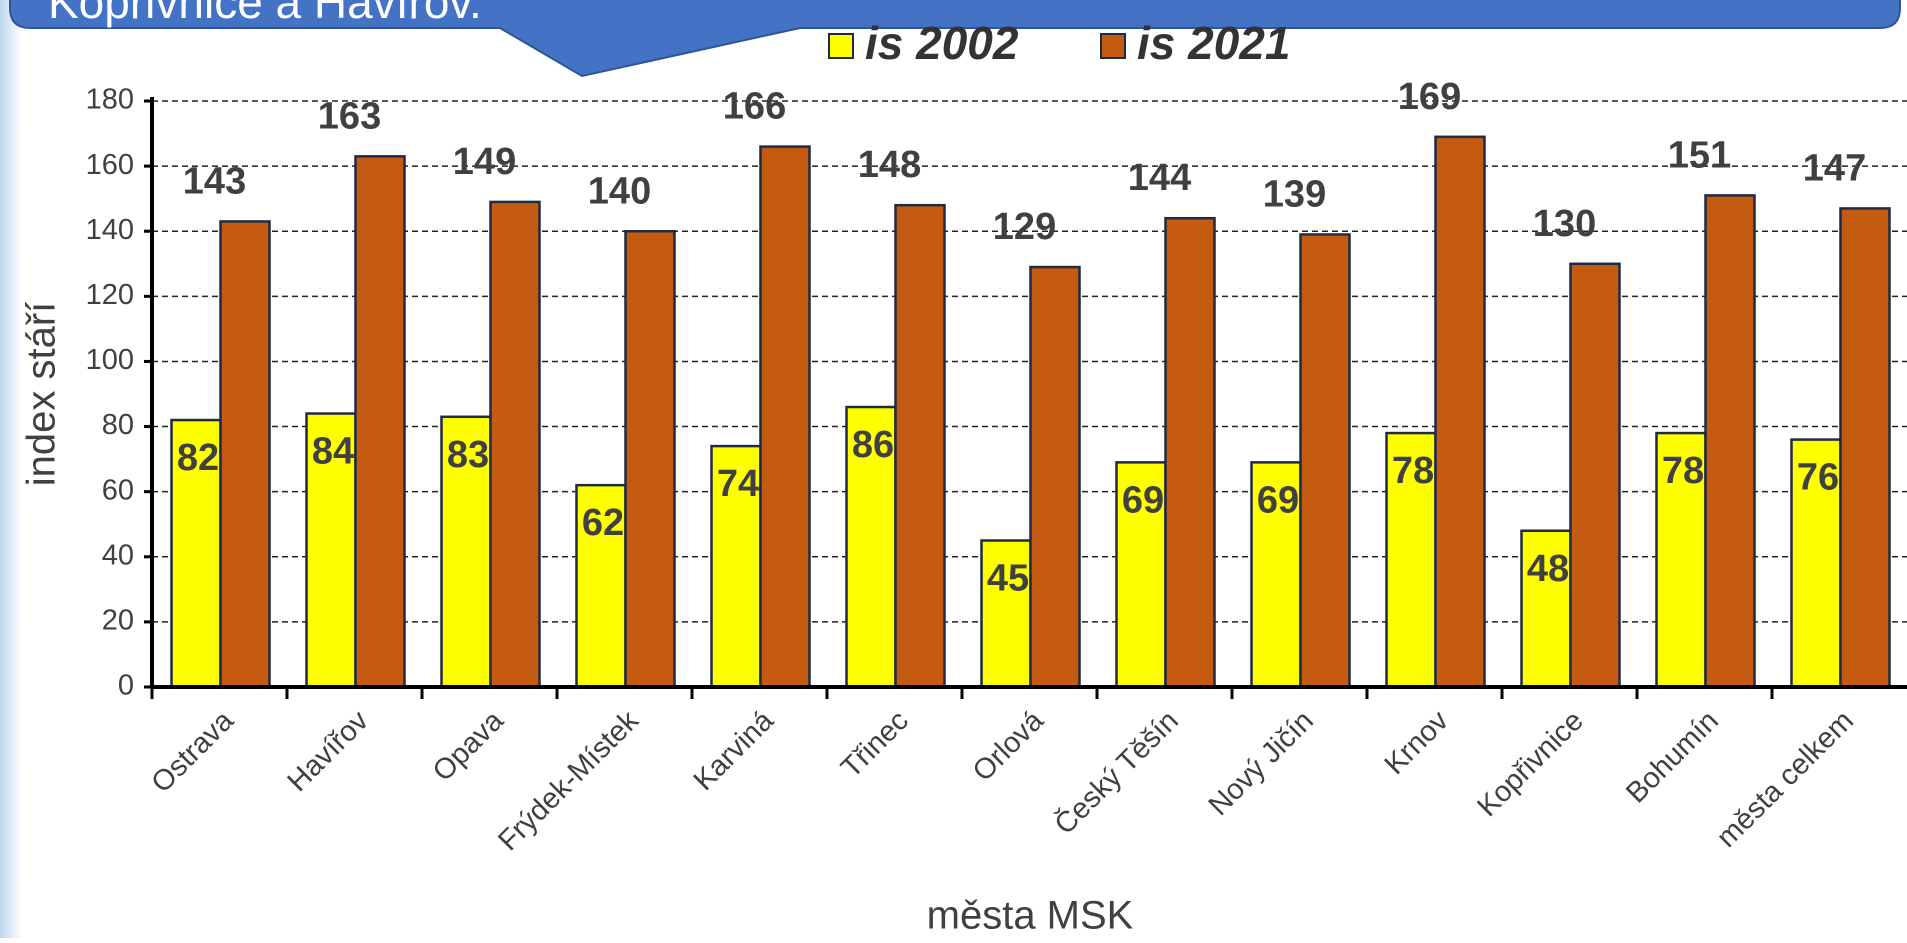 Image resolution: width=1907 pixels, height=943 pixels. I want to click on side-decoration, so click(11, 469).